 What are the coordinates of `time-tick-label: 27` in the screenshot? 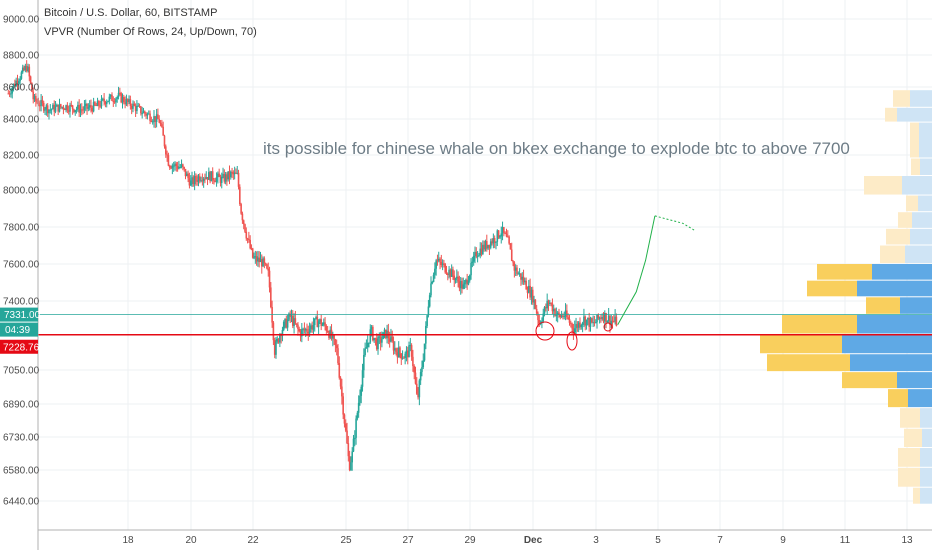 It's located at (408, 540).